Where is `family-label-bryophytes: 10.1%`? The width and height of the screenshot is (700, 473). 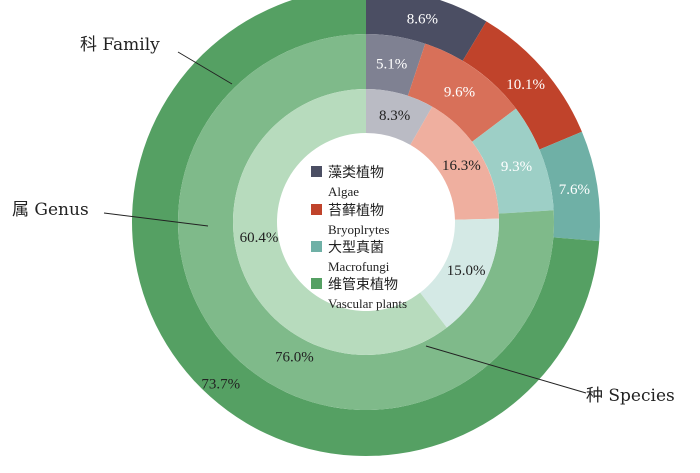 family-label-bryophytes: 10.1% is located at coordinates (525, 85).